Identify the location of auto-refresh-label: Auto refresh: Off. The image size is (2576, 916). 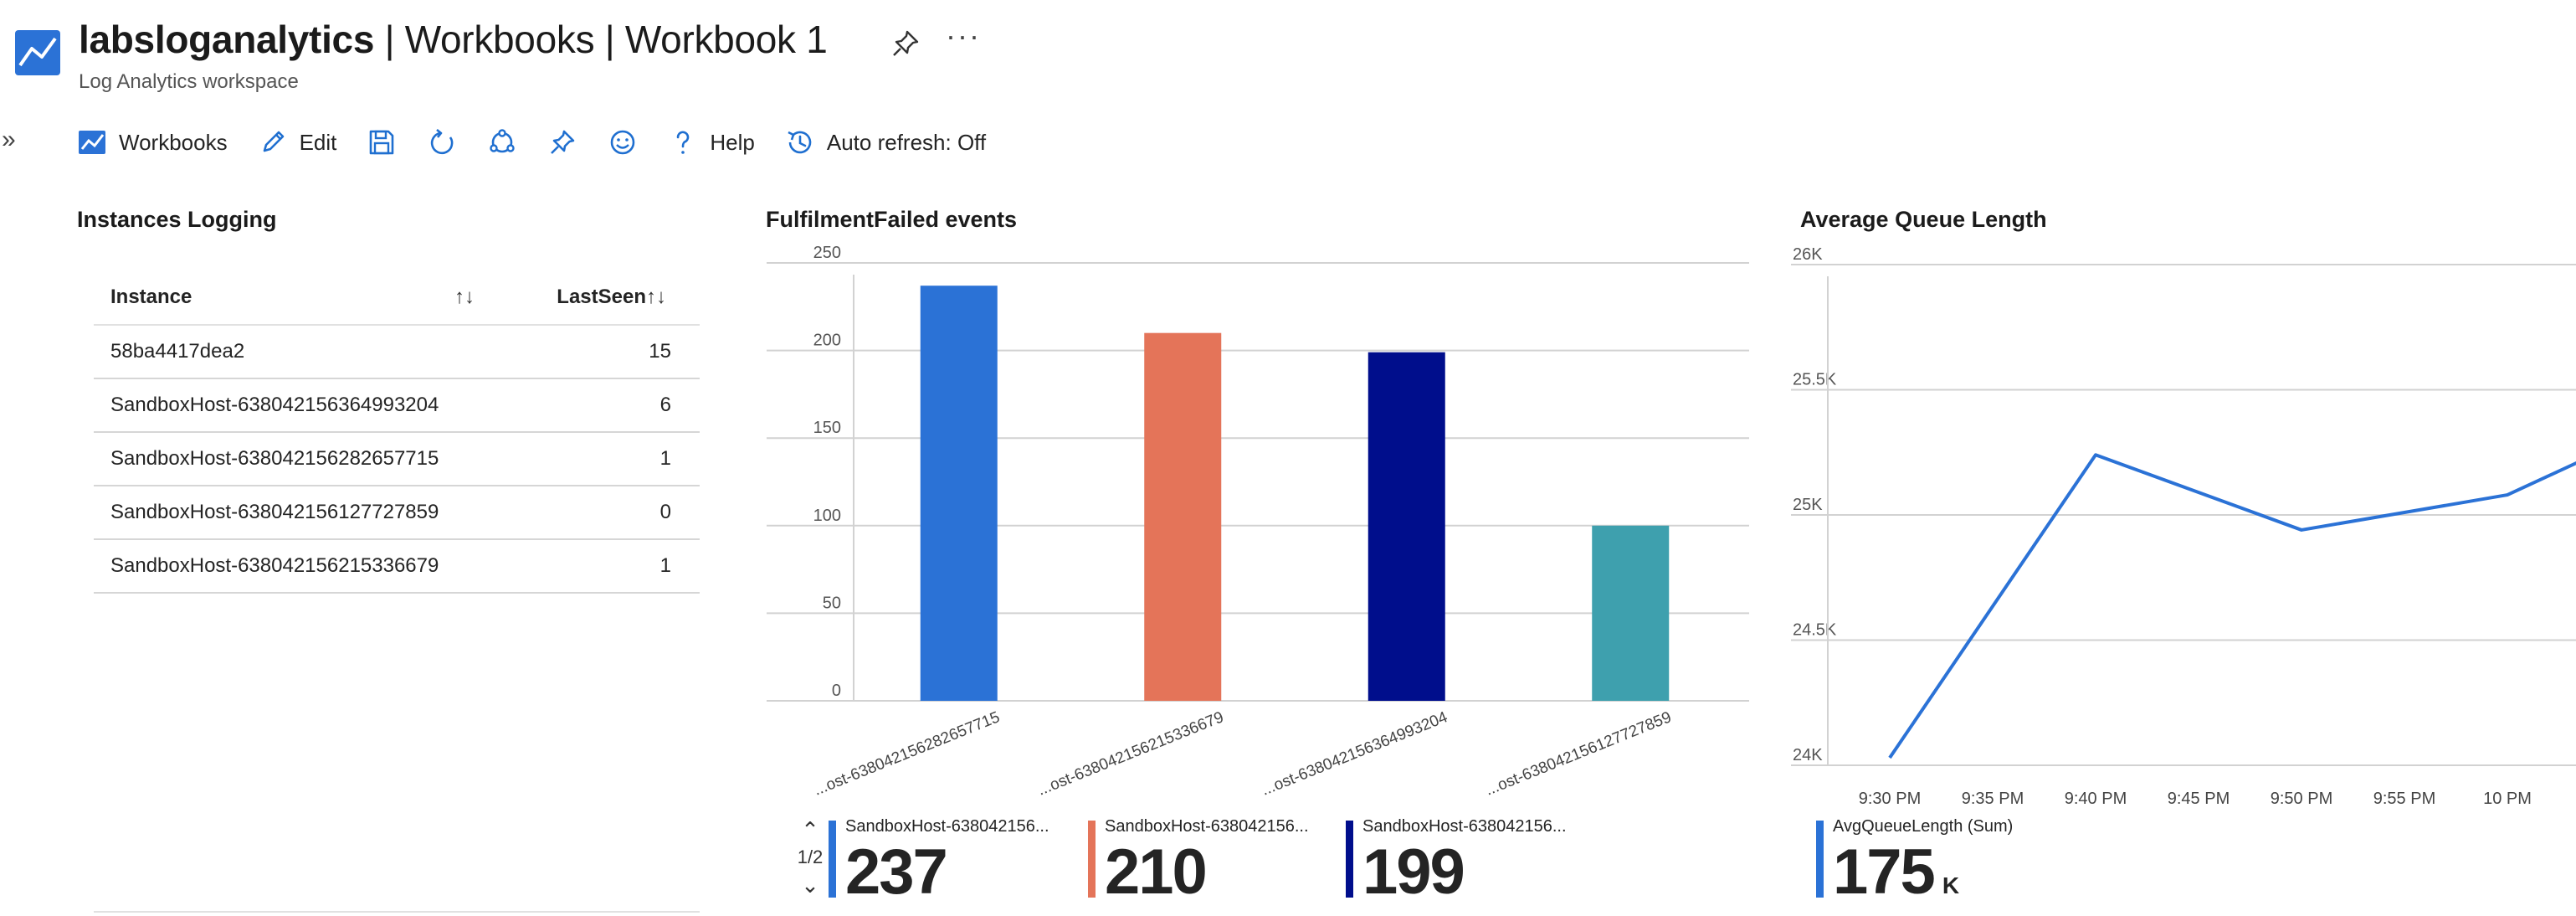
(906, 142).